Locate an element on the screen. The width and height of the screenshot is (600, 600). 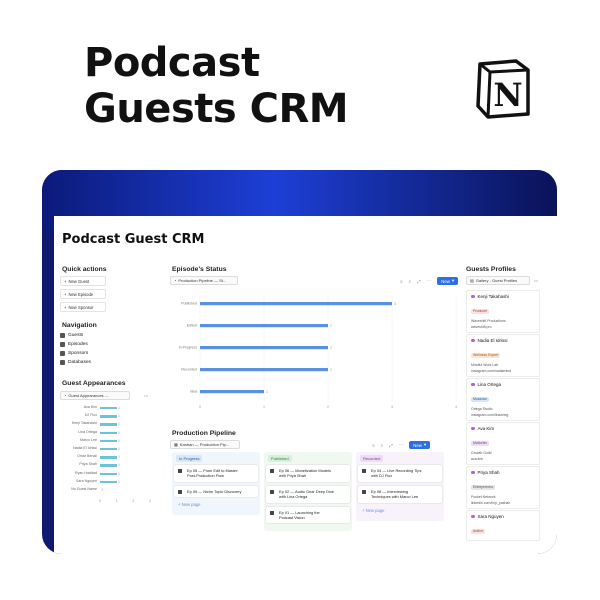
pipeline-new-button: New ▾ is located at coordinates (420, 445).